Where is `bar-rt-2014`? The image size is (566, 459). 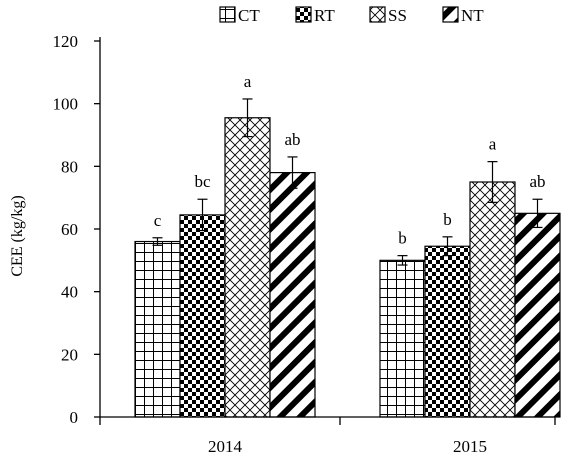
bar-rt-2014 is located at coordinates (202, 316).